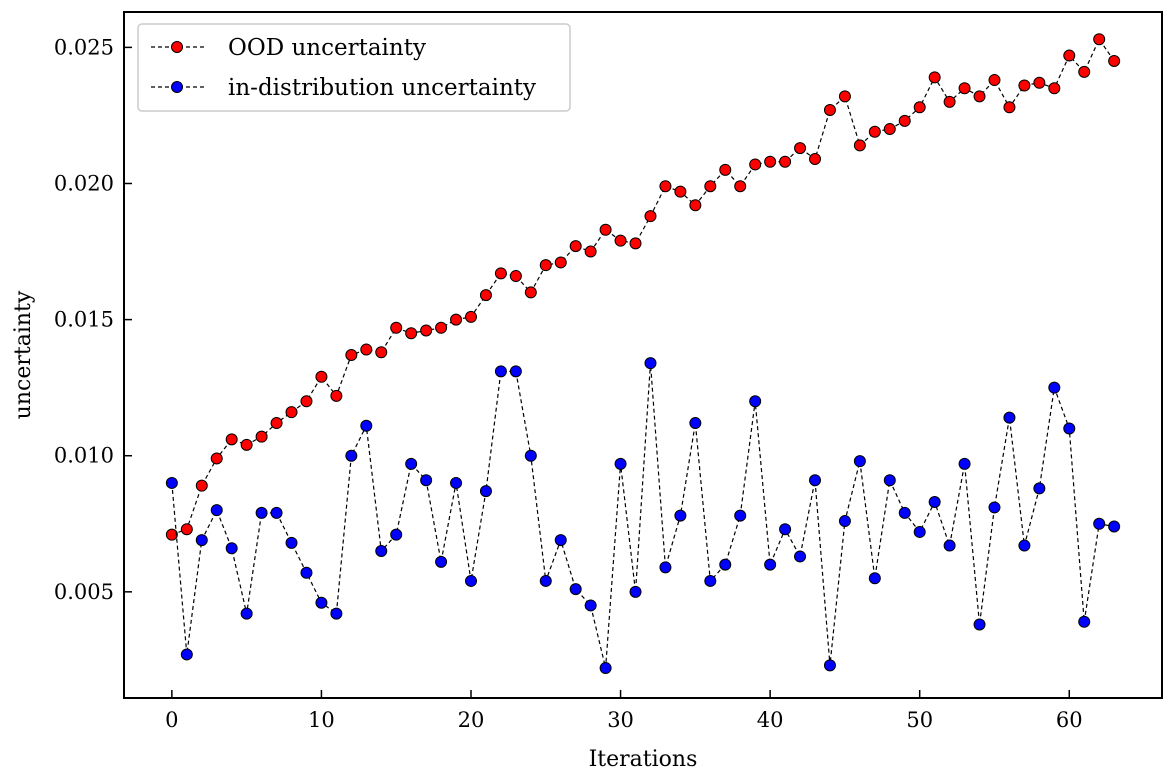 Image resolution: width=1171 pixels, height=777 pixels. Describe the element at coordinates (84, 320) in the screenshot. I see `y-tick-label: 0.015` at that location.